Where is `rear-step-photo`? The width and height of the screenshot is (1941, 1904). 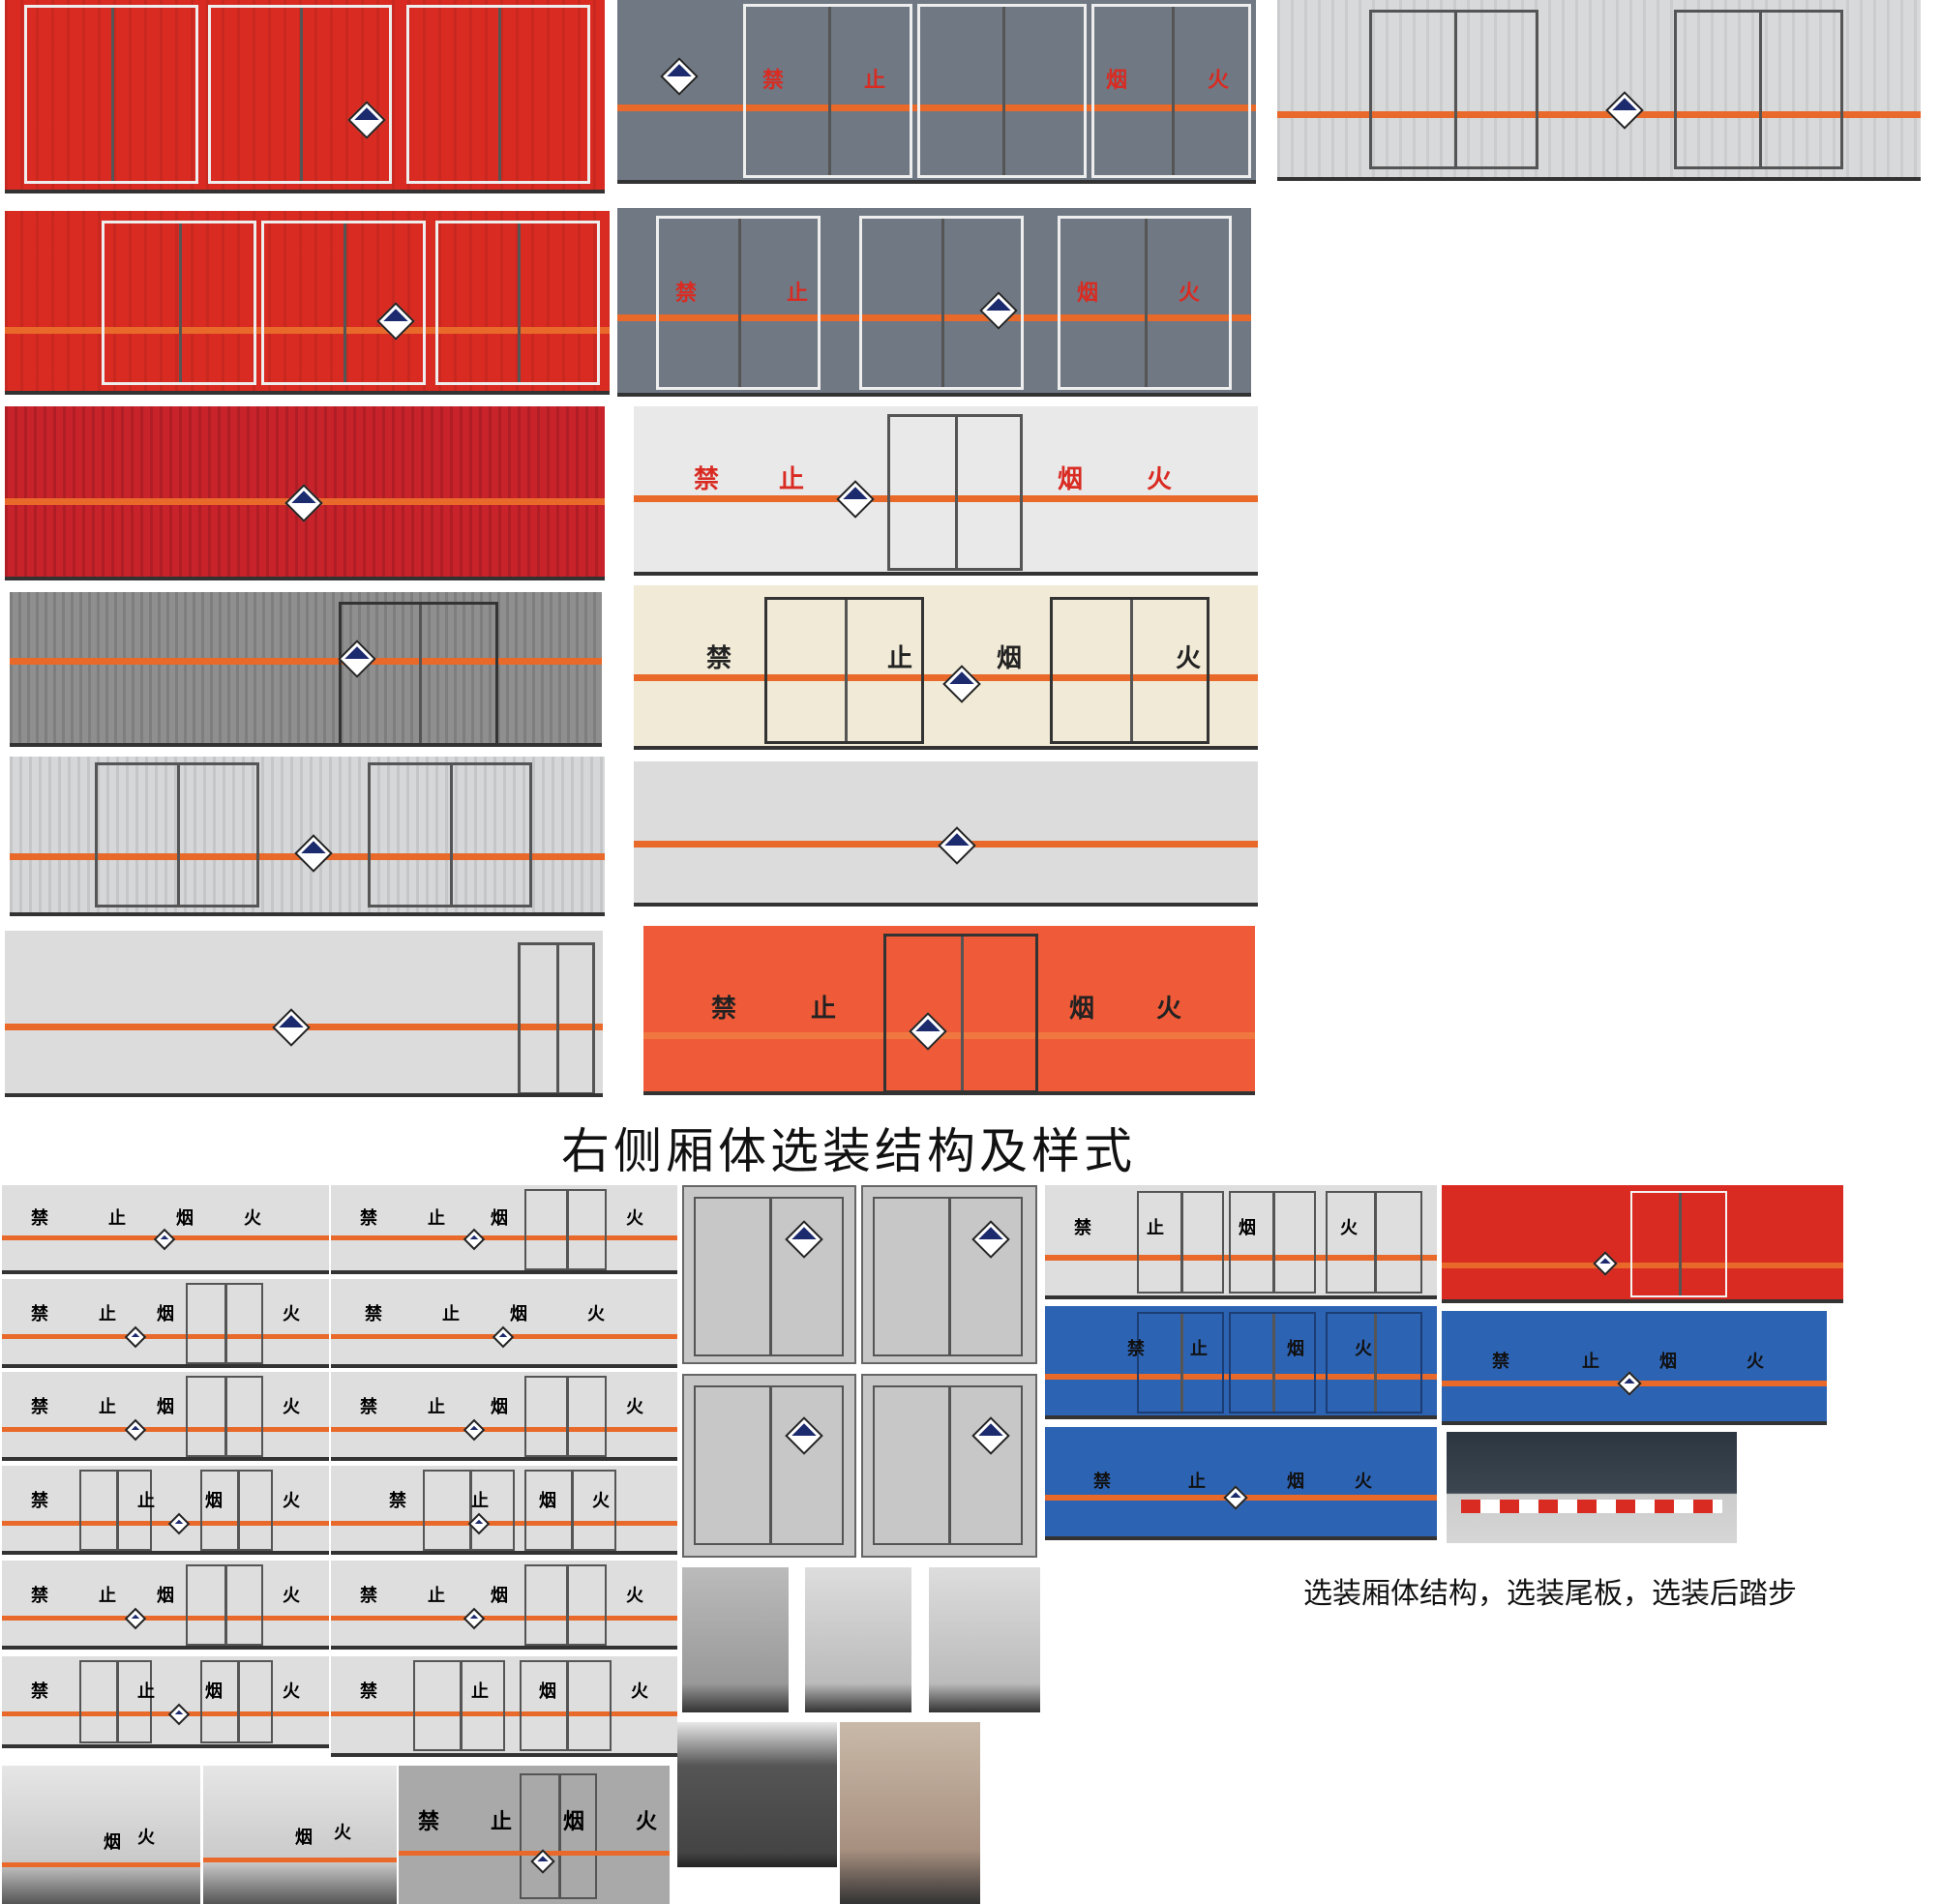 rear-step-photo is located at coordinates (1592, 1488).